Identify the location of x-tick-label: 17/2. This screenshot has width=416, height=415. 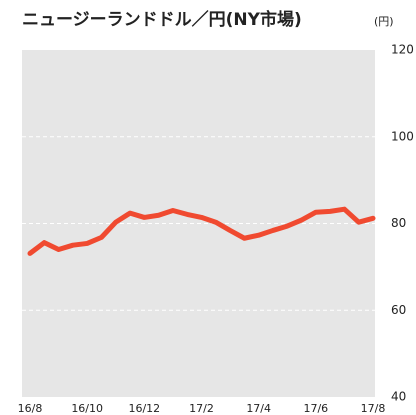
(201, 408).